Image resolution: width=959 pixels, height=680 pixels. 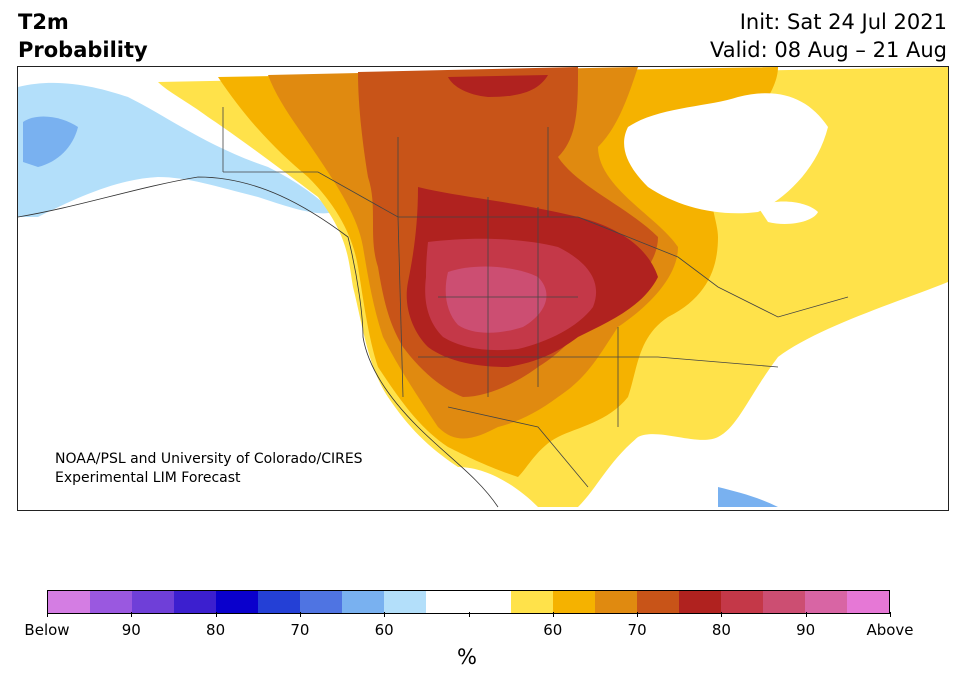 I want to click on below-normal-region, so click(x=175, y=149).